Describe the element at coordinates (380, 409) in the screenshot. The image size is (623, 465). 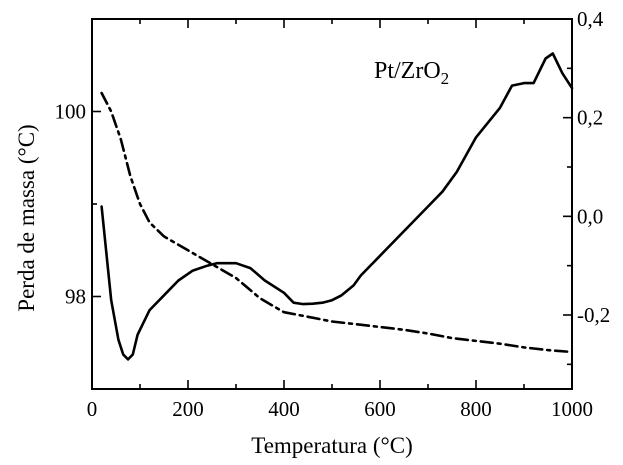
I see `x-tick-label: 600` at that location.